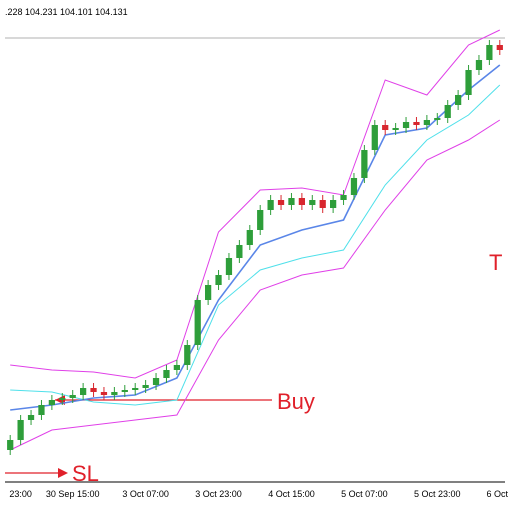  What do you see at coordinates (218, 494) in the screenshot?
I see `x-tick-label: 3 Oct 23:00` at bounding box center [218, 494].